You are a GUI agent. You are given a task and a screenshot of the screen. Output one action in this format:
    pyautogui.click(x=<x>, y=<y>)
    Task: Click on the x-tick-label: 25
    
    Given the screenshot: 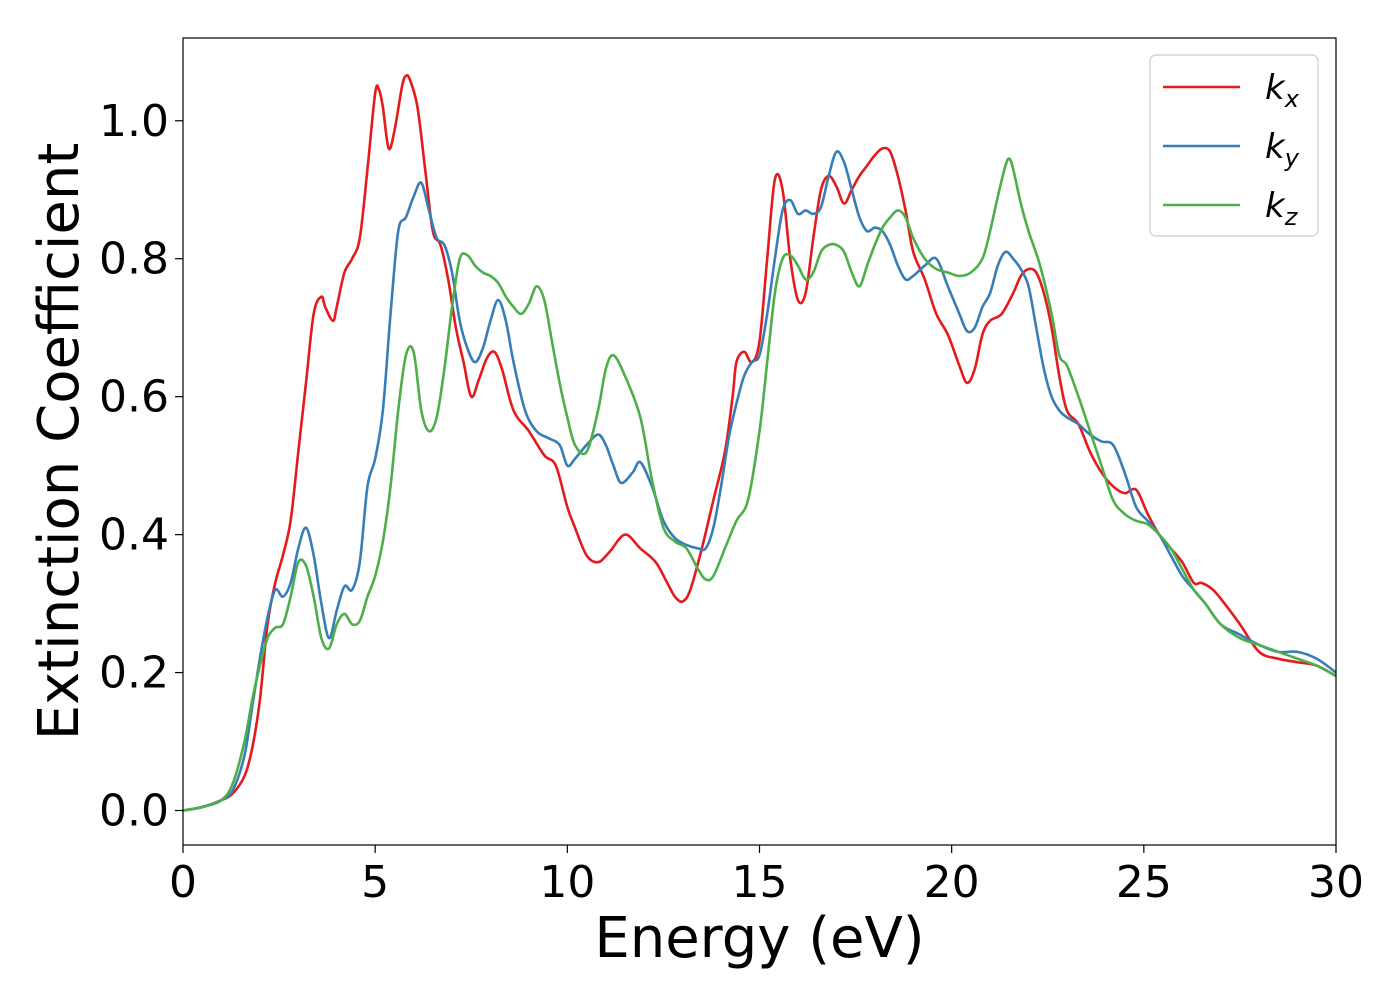 What is the action you would take?
    pyautogui.click(x=1144, y=882)
    